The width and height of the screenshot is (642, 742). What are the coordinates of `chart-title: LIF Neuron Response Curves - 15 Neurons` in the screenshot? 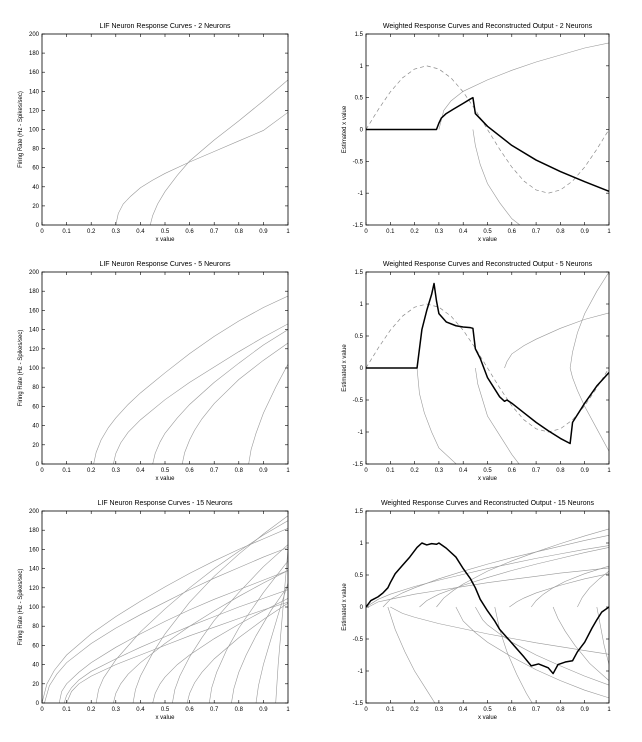 It's located at (165, 503).